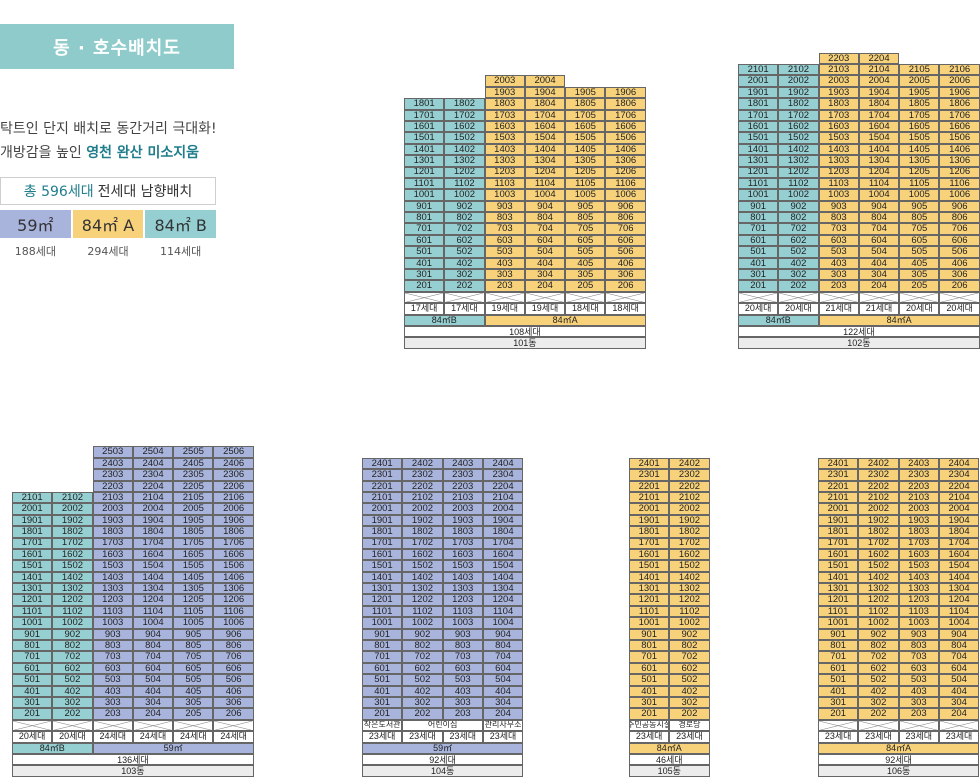  I want to click on unit-cell: 1802, so click(689, 532).